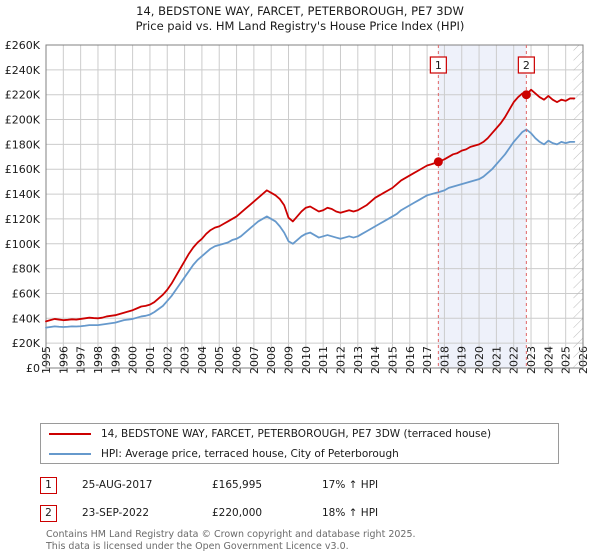 This screenshot has width=600, height=560. What do you see at coordinates (237, 360) in the screenshot?
I see `svg-text: 2006` at bounding box center [237, 360].